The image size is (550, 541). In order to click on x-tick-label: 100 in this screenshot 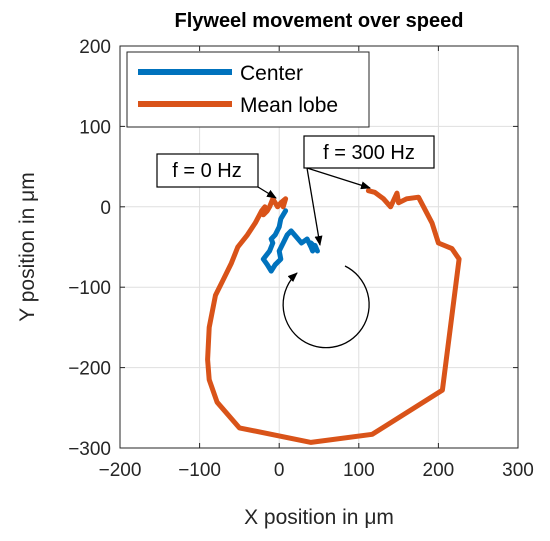, I will do `click(359, 470)`.